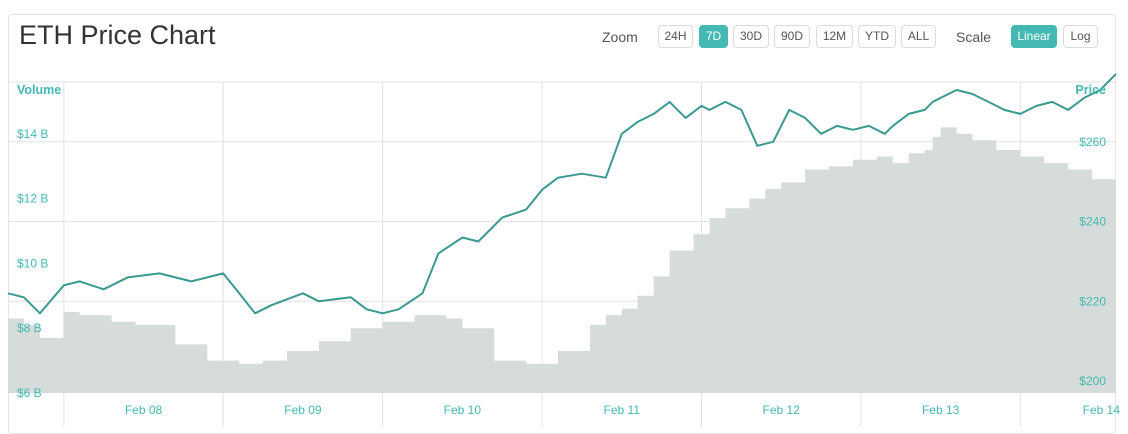 The image size is (1128, 434). What do you see at coordinates (941, 410) in the screenshot?
I see `date-tick-label: Feb 13` at bounding box center [941, 410].